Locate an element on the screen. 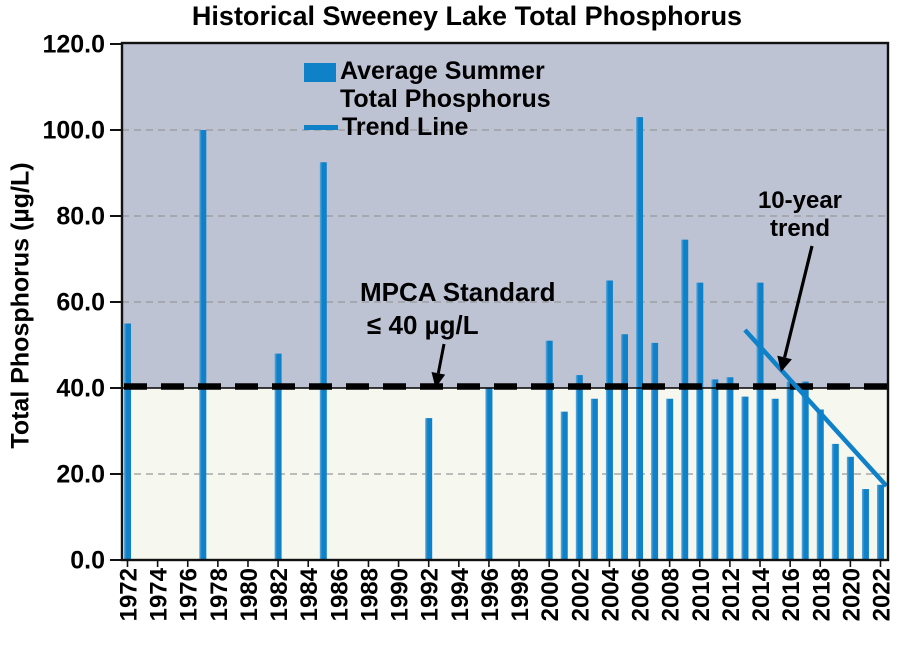 The image size is (900, 645). bar-2010 is located at coordinates (700, 421).